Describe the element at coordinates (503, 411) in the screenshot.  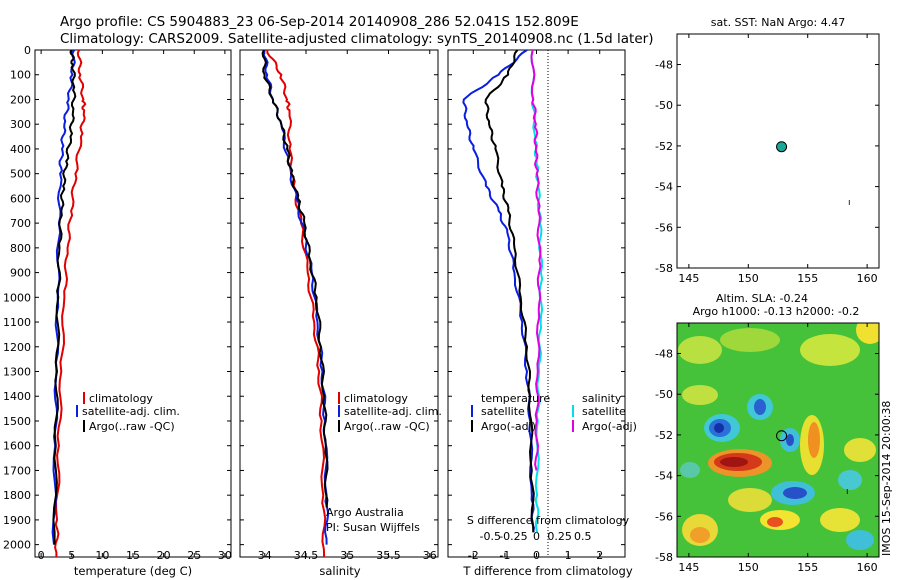
I see `legend-label-t-satellite: satellite` at that location.